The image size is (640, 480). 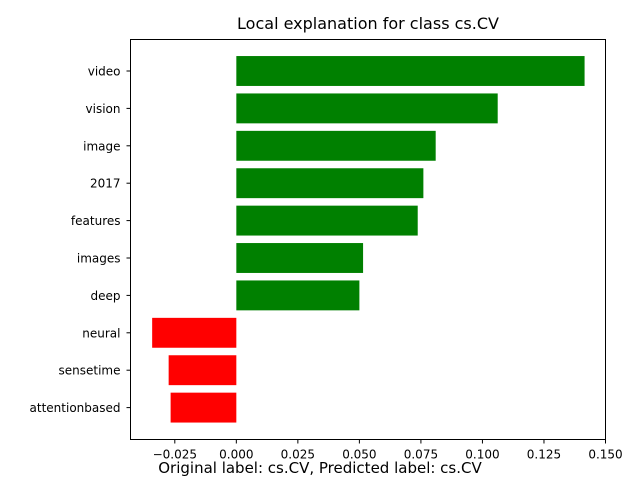 What do you see at coordinates (298, 295) in the screenshot?
I see `bar-deep` at bounding box center [298, 295].